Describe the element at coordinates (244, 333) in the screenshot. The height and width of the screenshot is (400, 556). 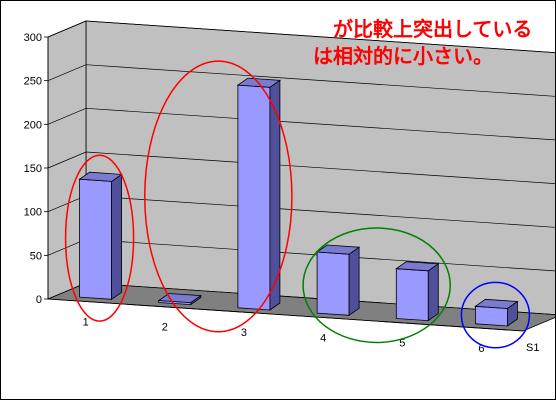
I see `x-tick-label: 3` at that location.